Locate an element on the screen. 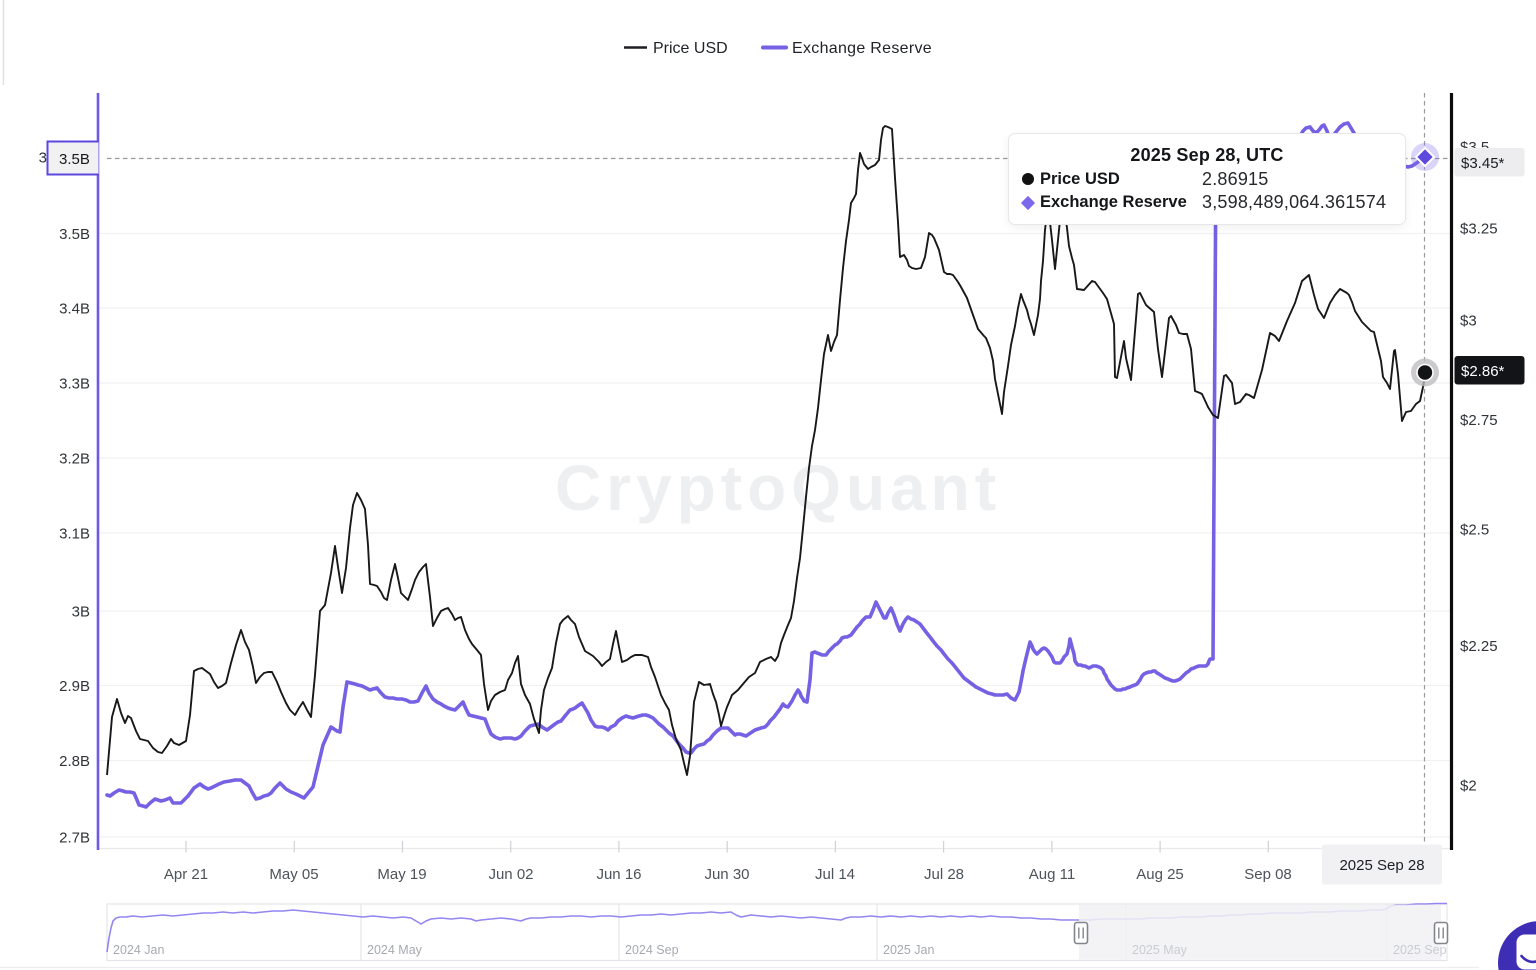  svg-text: CryptoQuant is located at coordinates (778, 488).